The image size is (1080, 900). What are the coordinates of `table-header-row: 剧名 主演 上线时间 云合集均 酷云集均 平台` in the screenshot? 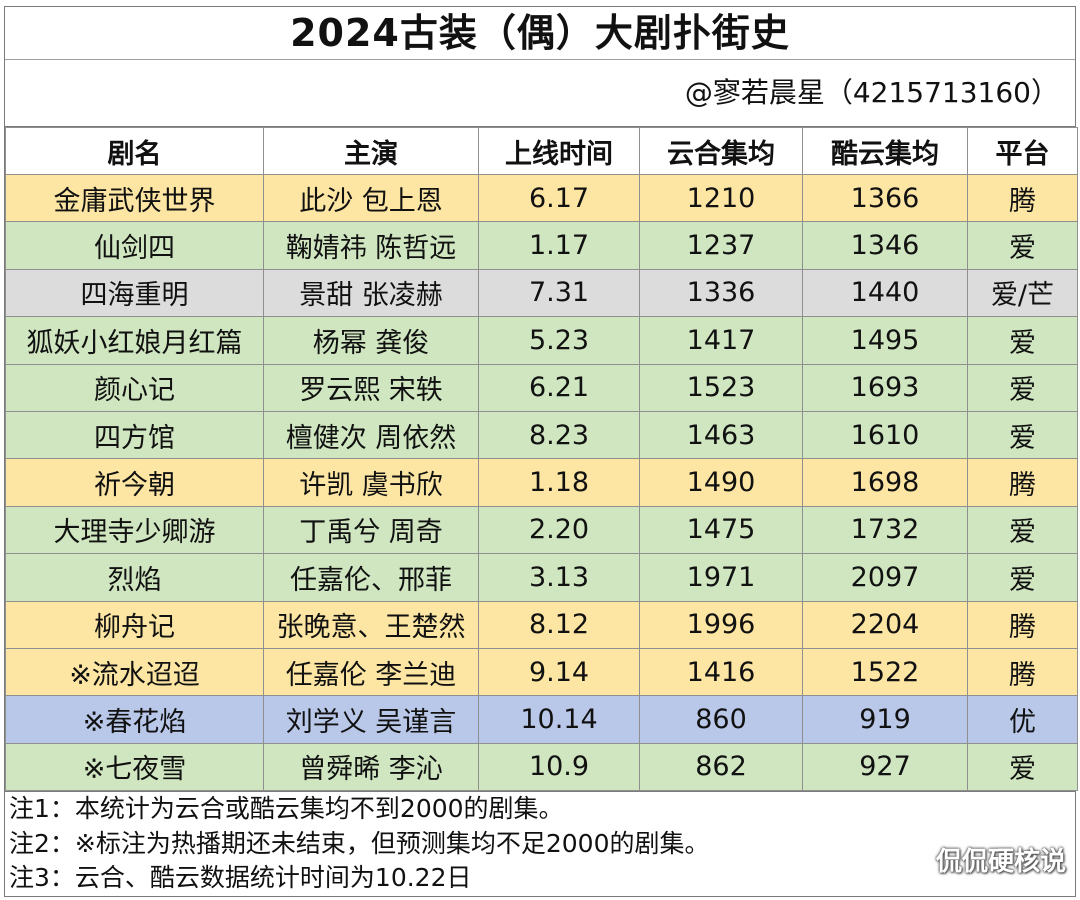 It's located at (541, 151).